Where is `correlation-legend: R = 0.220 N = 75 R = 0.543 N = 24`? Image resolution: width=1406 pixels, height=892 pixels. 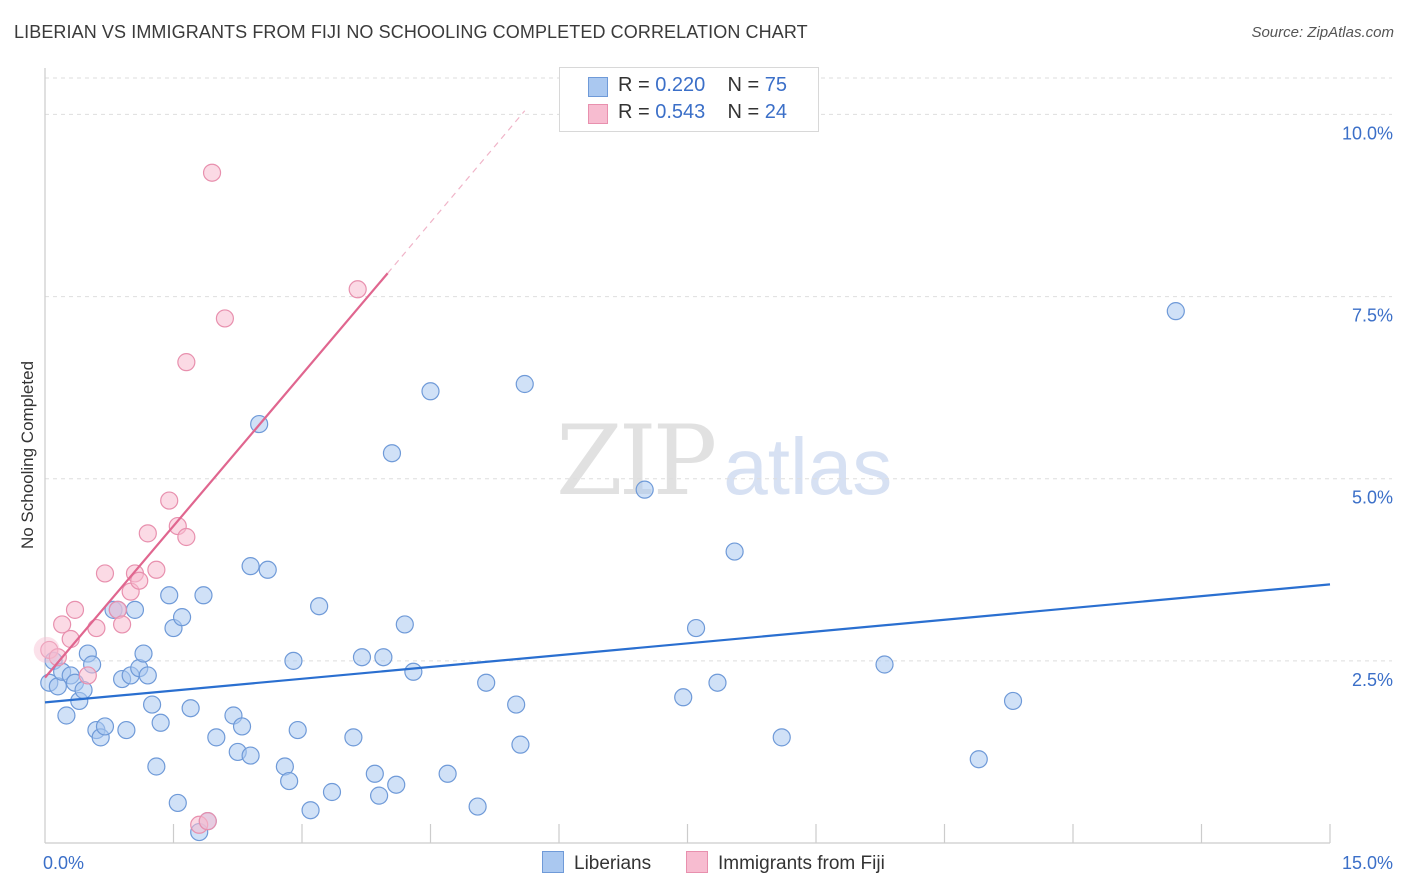 correlation-legend: R = 0.220 N = 75 R = 0.543 N = 24 is located at coordinates (689, 99).